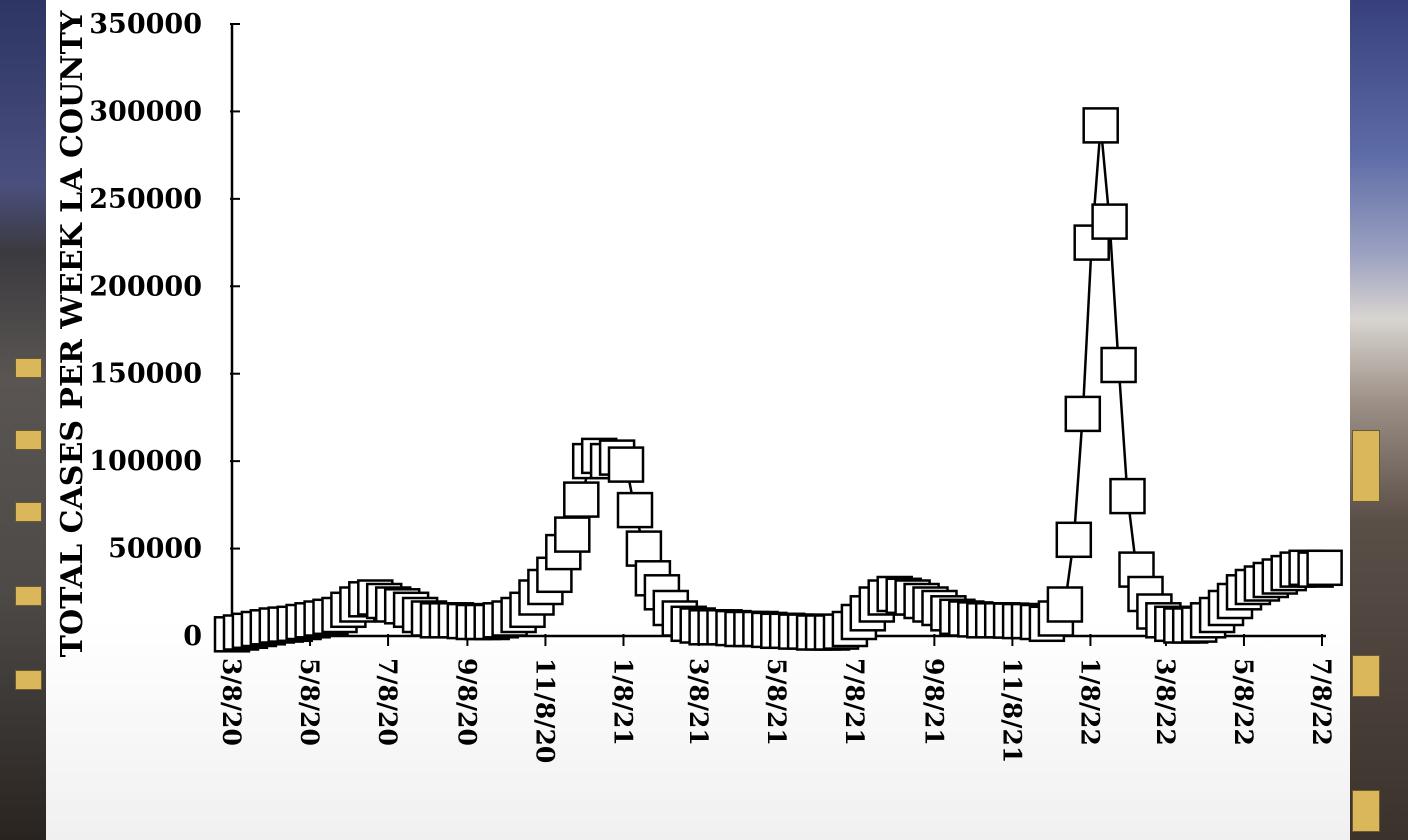 This screenshot has width=1408, height=840. I want to click on x-tick-label: 11/8/20, so click(544, 710).